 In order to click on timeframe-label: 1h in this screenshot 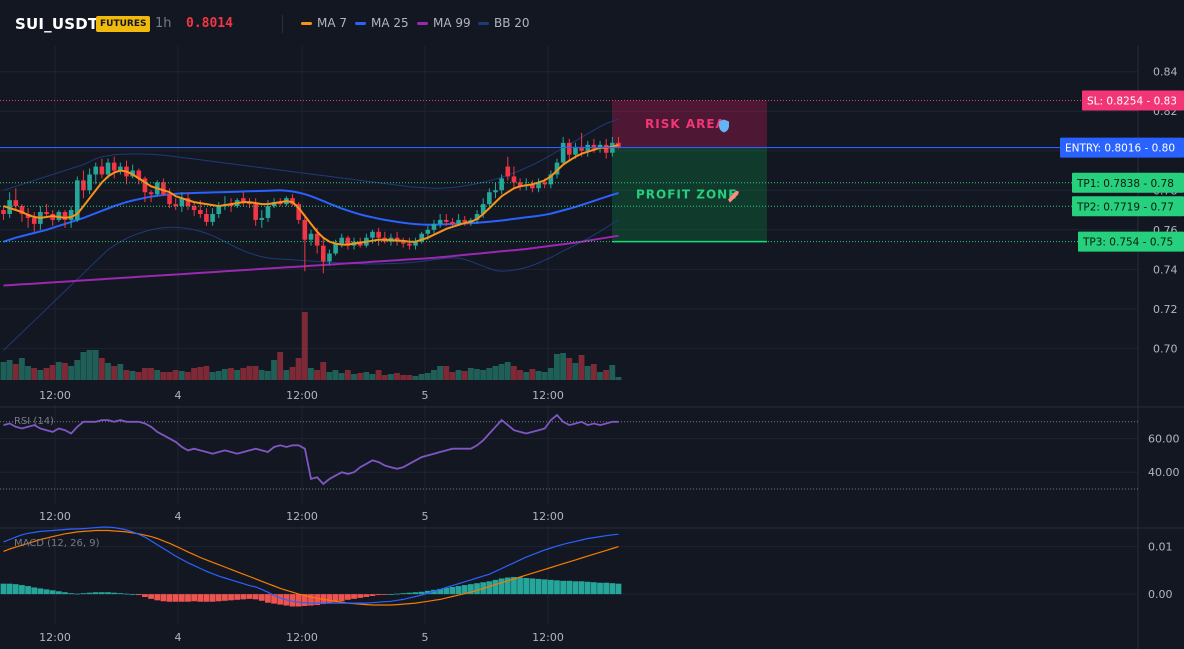, I will do `click(163, 23)`.